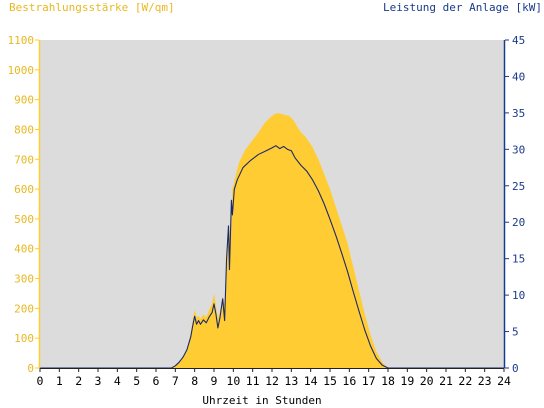 Image resolution: width=544 pixels, height=408 pixels. I want to click on y-right-tick-label: 10, so click(518, 295).